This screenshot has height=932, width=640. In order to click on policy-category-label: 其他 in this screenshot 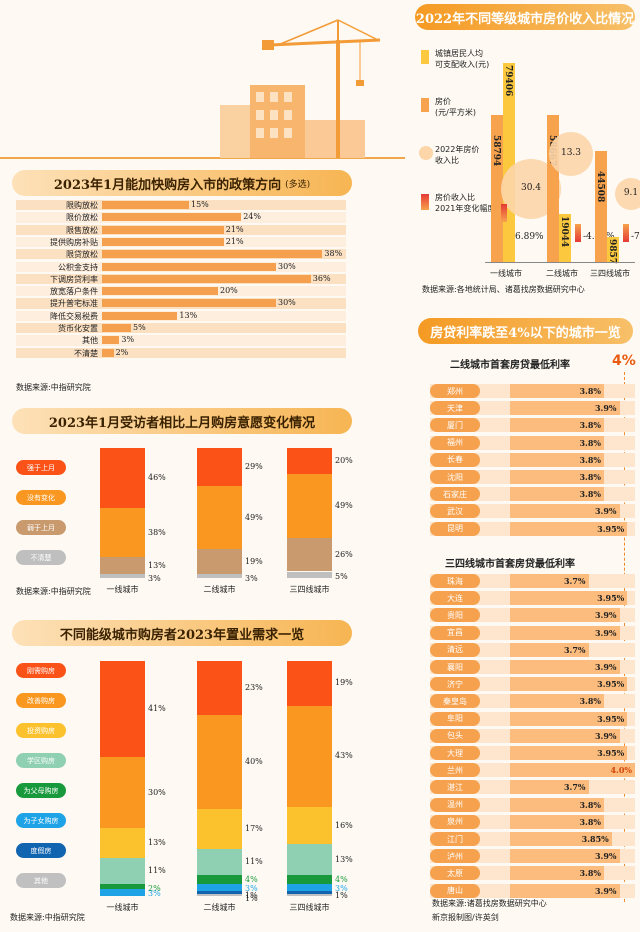, I will do `click(90, 341)`.